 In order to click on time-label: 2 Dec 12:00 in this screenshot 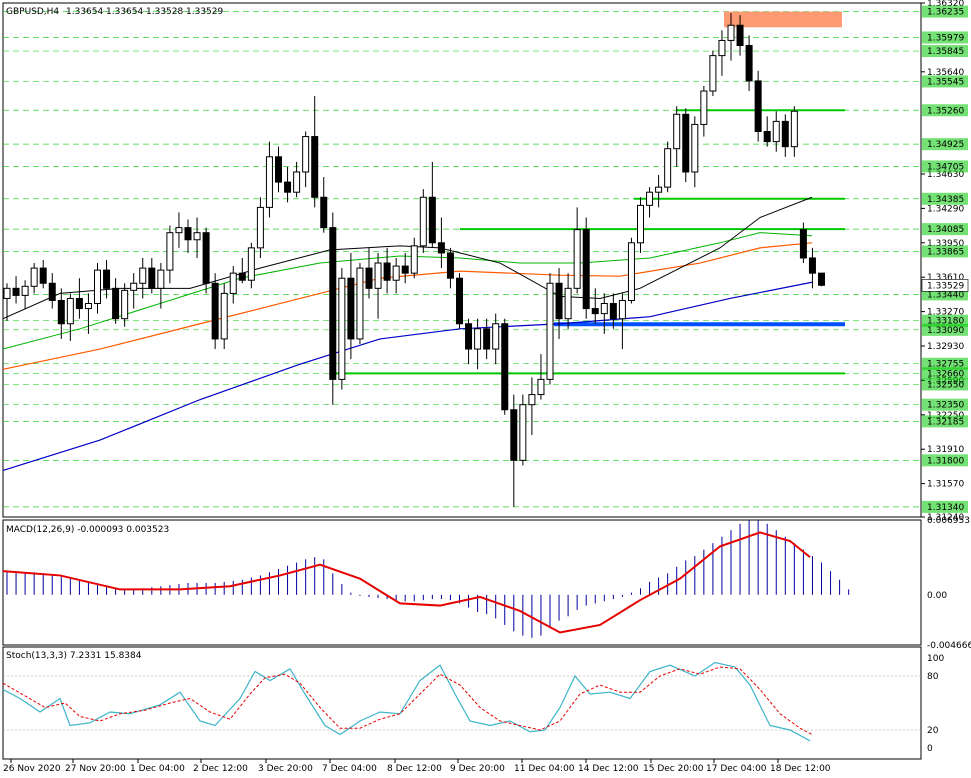, I will do `click(220, 769)`.